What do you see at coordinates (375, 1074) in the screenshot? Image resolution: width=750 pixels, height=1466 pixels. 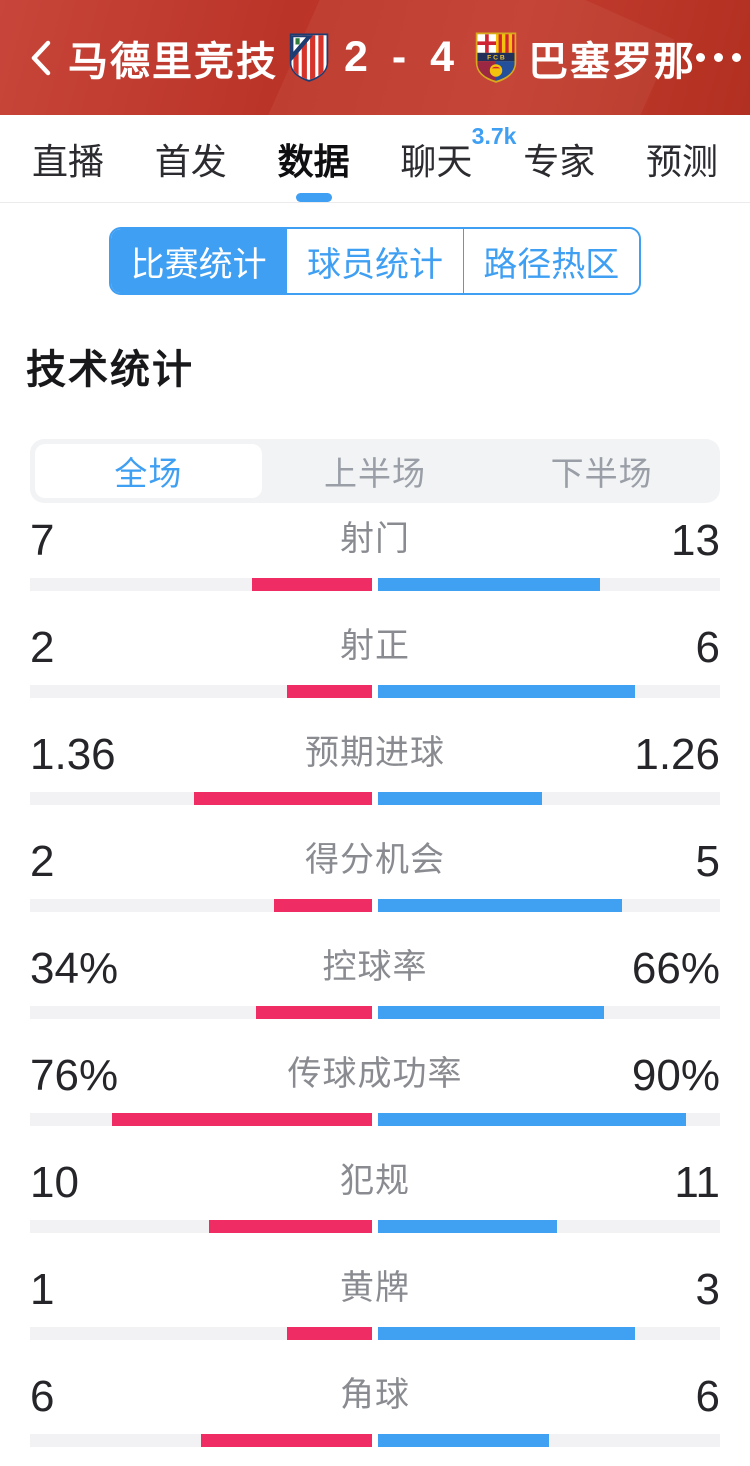 I see `stat-label: 传球成功率` at bounding box center [375, 1074].